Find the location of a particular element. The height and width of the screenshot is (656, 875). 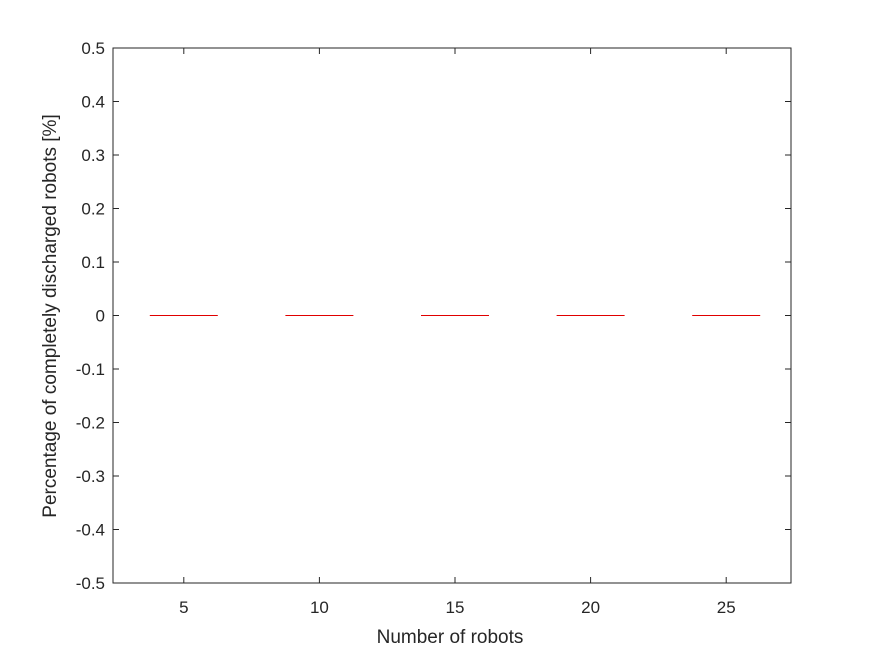

x-tick-label: 15 is located at coordinates (455, 607).